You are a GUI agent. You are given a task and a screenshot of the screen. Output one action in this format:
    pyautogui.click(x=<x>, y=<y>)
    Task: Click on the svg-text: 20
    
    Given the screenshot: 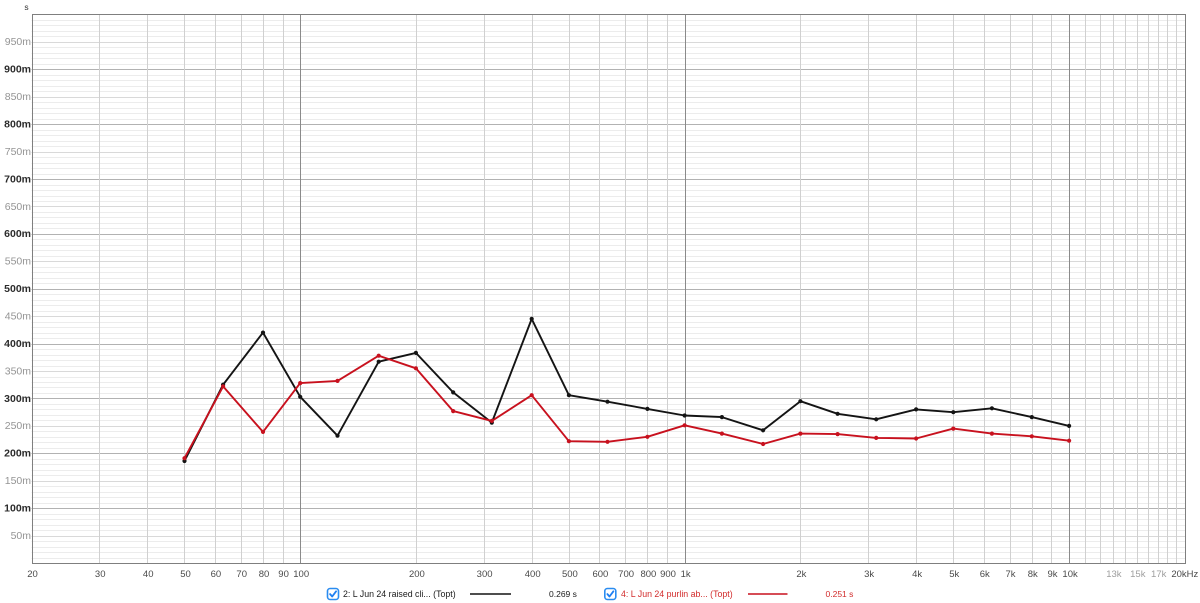 What is the action you would take?
    pyautogui.click(x=32, y=574)
    